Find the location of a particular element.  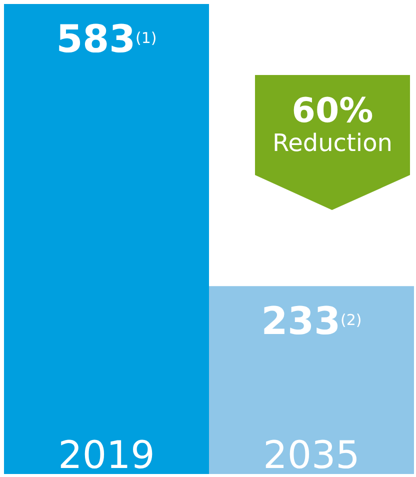

data-label: 233$^{(2)}$ is located at coordinates (311, 321).